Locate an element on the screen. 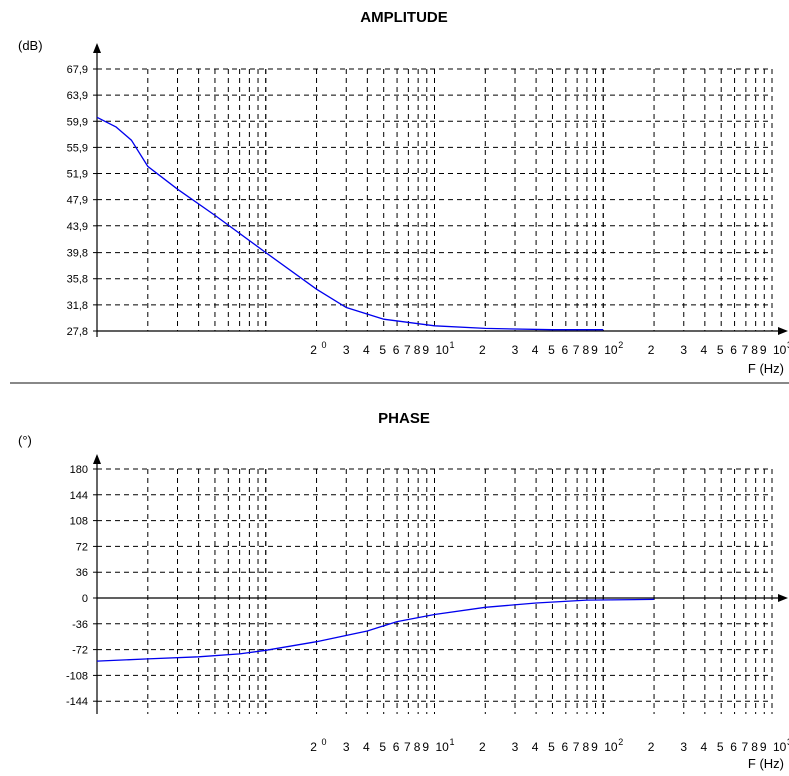 The height and width of the screenshot is (776, 789). phase-title: PHASE is located at coordinates (404, 418).